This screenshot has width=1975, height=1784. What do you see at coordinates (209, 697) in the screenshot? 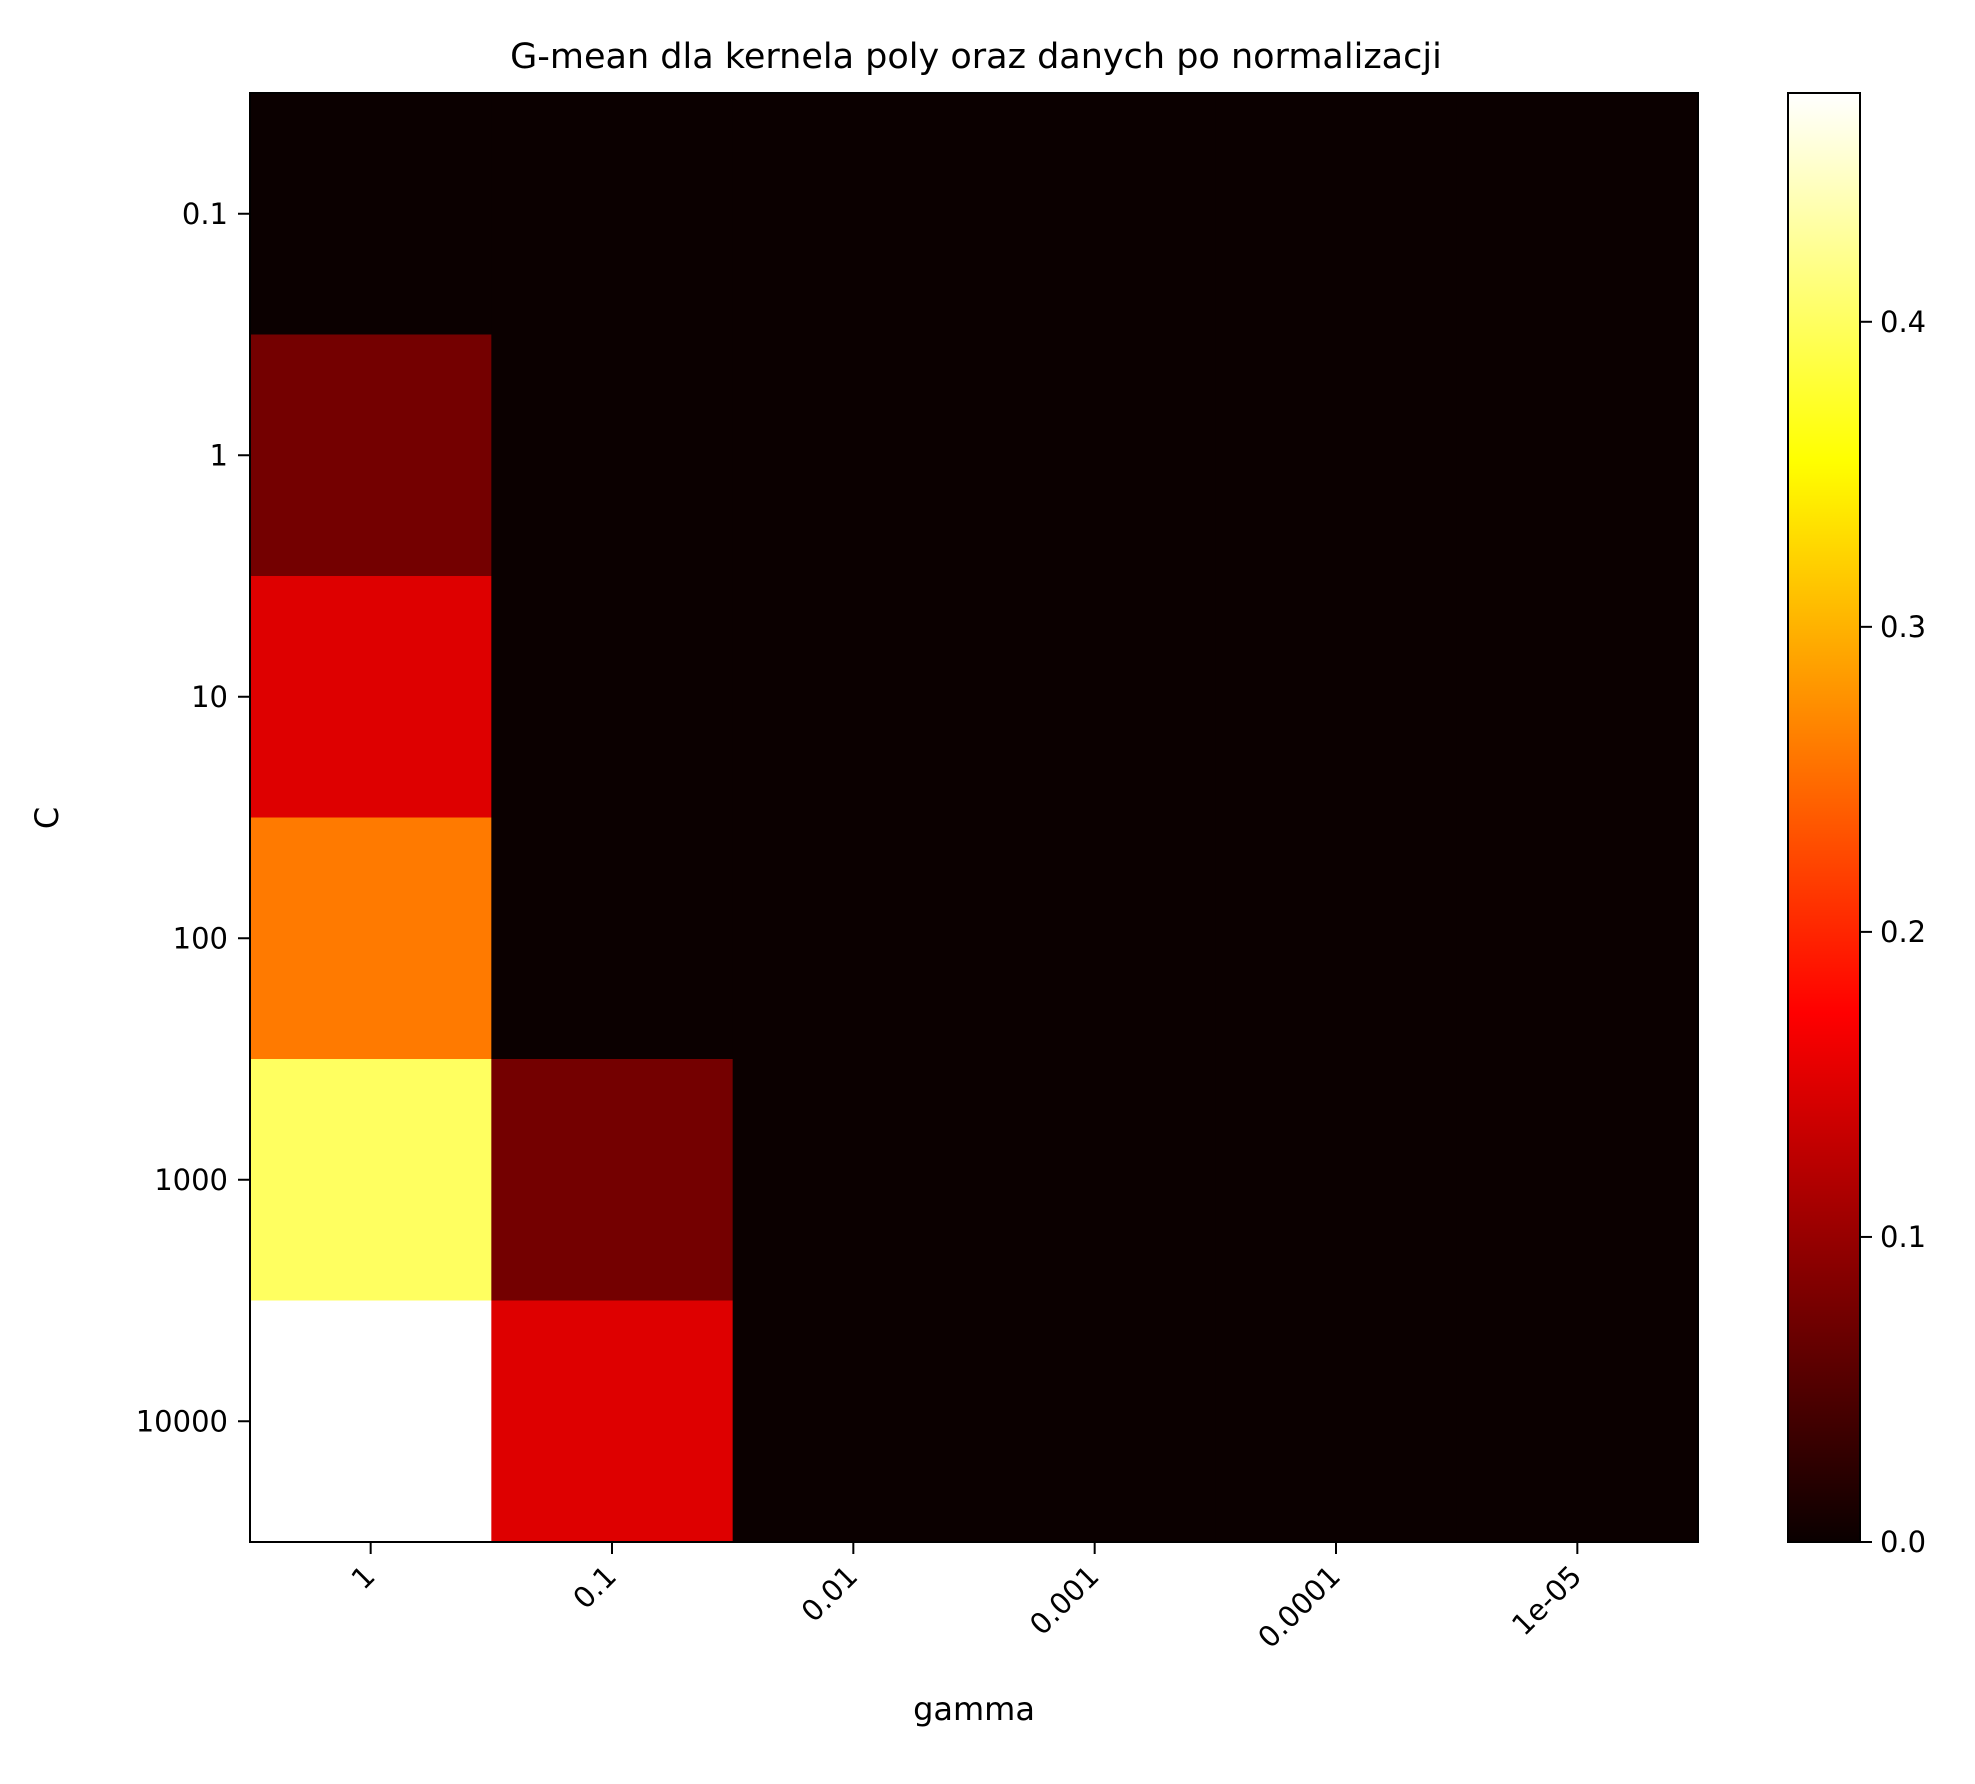
I see `y-tick-label: 10` at bounding box center [209, 697].